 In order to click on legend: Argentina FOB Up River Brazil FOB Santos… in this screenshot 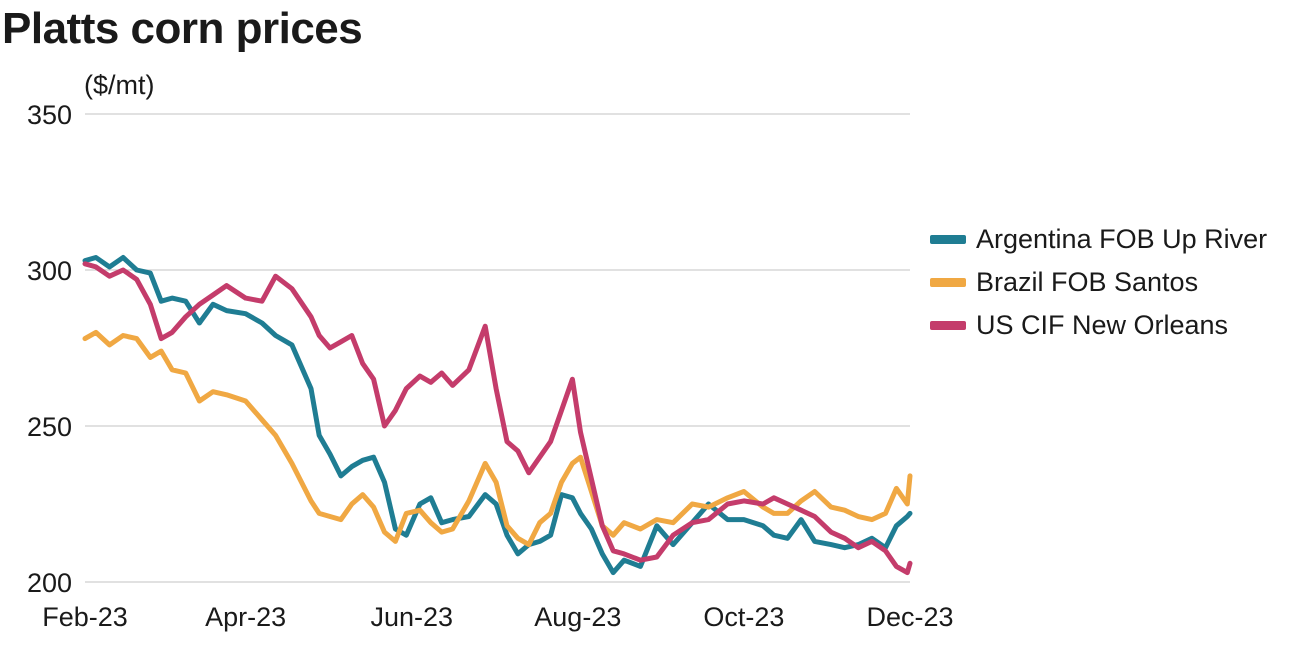, I will do `click(1098, 282)`.